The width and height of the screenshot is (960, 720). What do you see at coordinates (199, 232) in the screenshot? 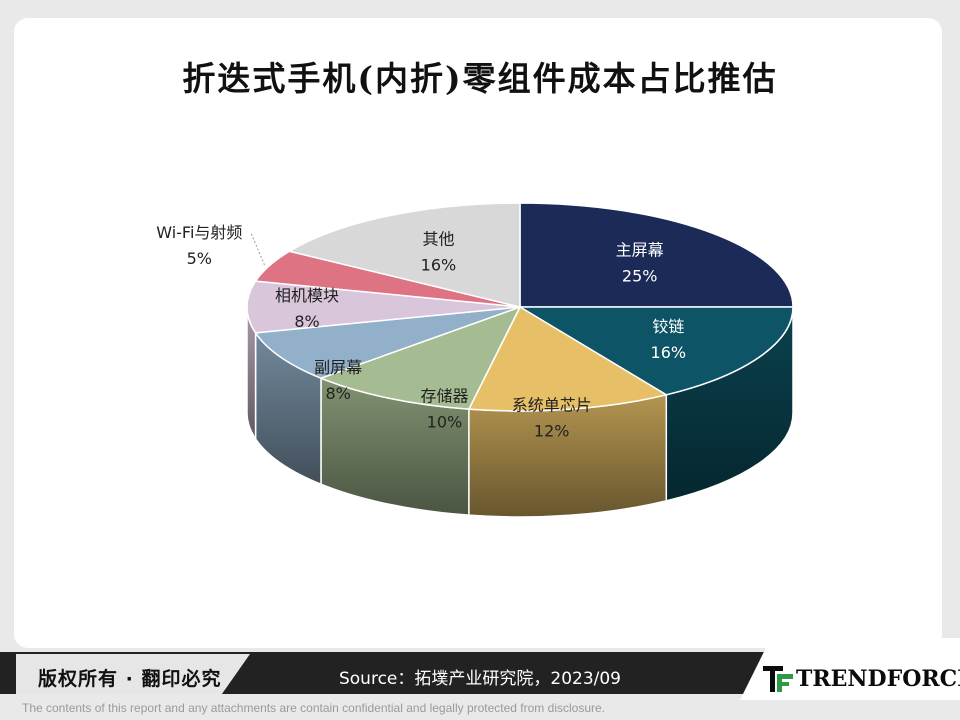
I see `slice-label-6: Wi-Fi与射频` at bounding box center [199, 232].